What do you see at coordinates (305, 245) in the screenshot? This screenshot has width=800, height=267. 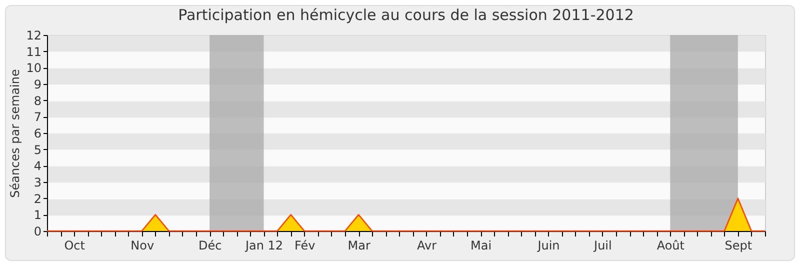 I see `x-tick-label: Fév` at bounding box center [305, 245].